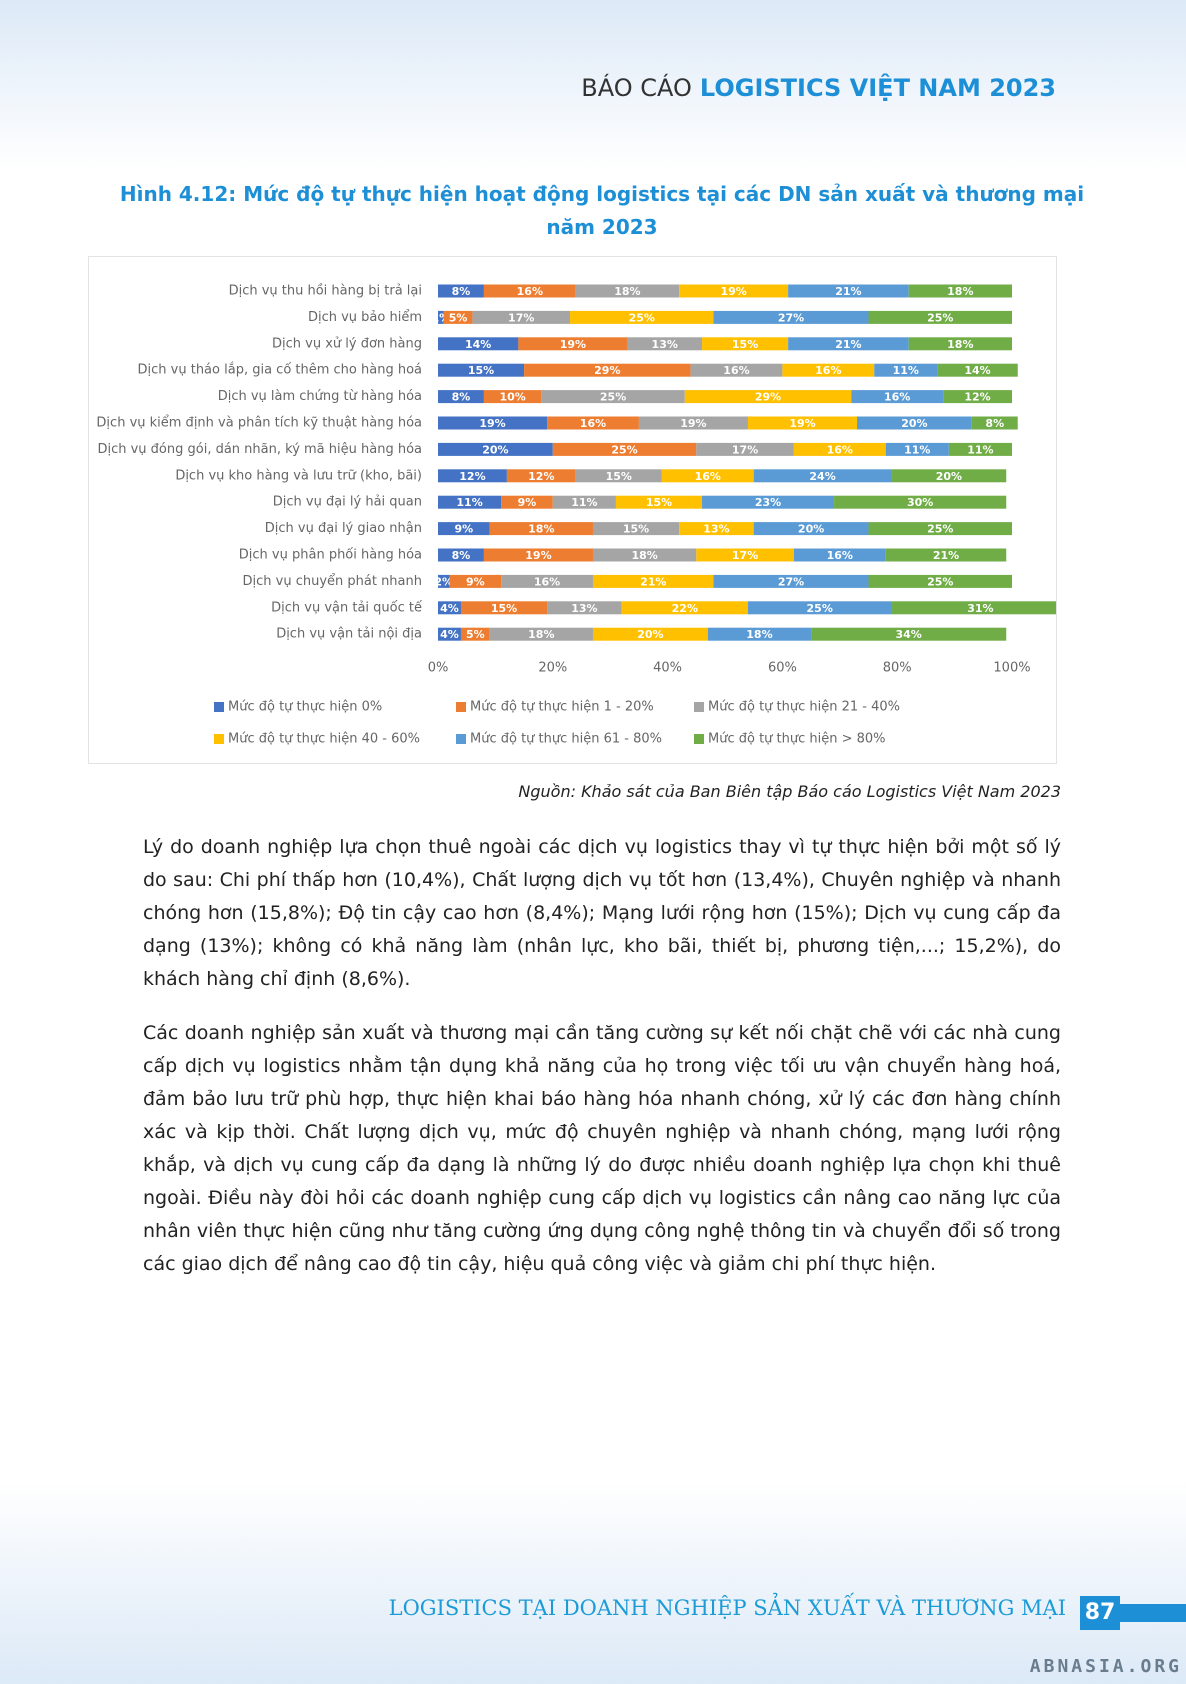  What do you see at coordinates (877, 88) in the screenshot?
I see `header-title: LOGISTICS VIỆT NAM 2023` at bounding box center [877, 88].